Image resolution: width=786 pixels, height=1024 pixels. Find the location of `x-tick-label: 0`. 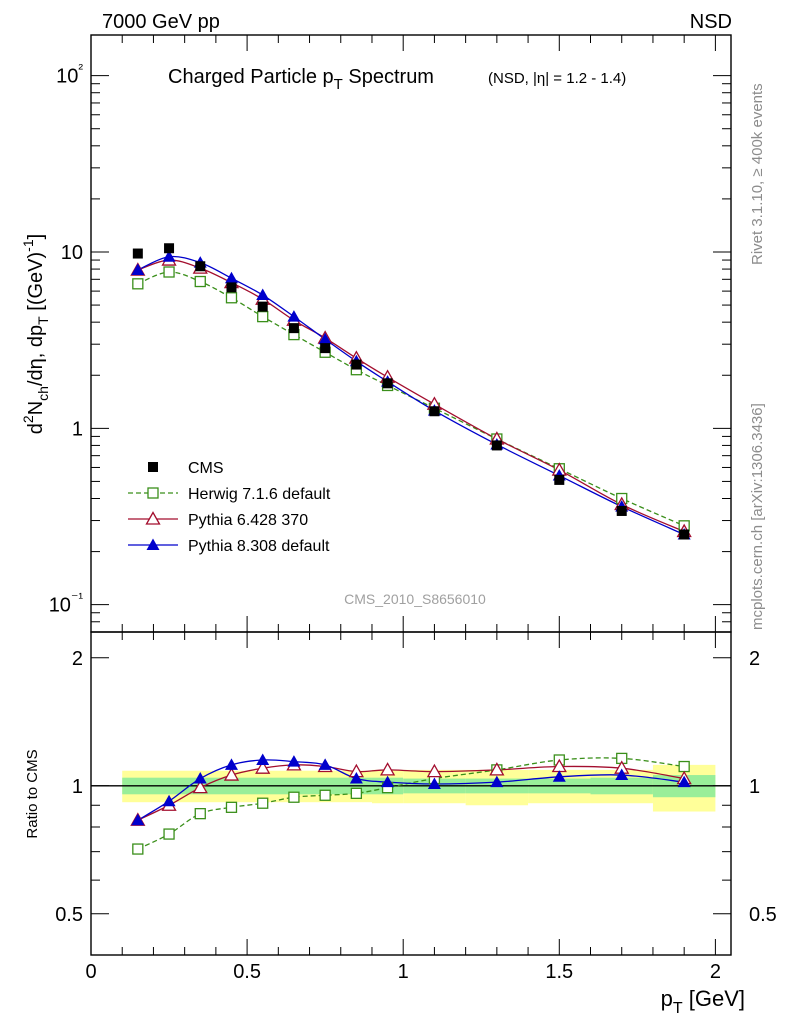

x-tick-label: 0 is located at coordinates (90, 972).